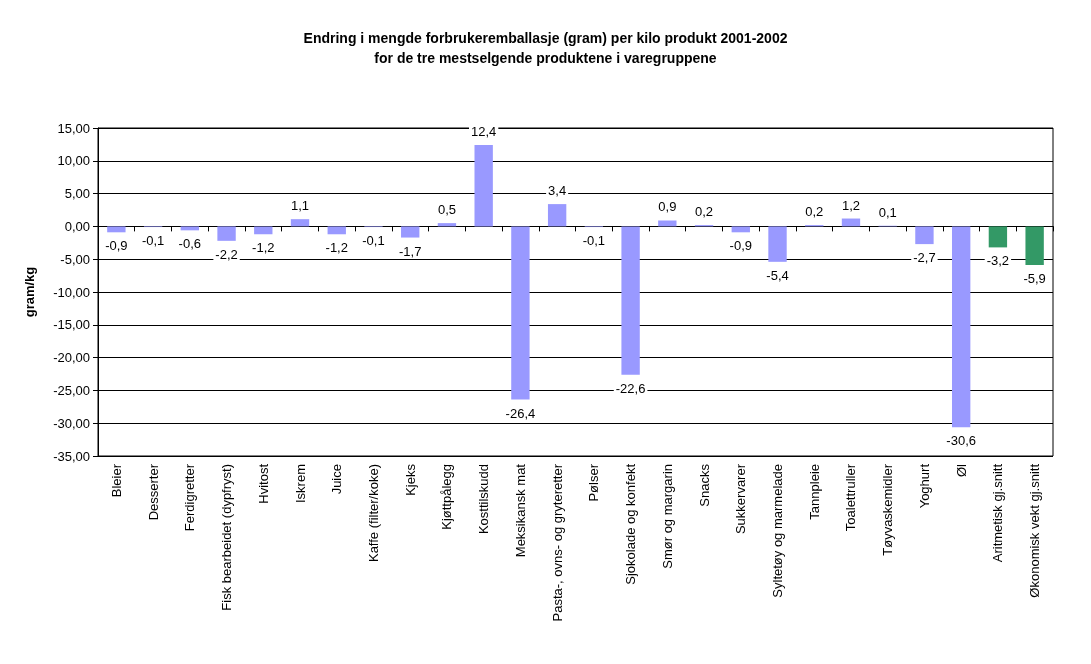  Describe the element at coordinates (153, 492) in the screenshot. I see `x-tick-label: Desserter` at that location.